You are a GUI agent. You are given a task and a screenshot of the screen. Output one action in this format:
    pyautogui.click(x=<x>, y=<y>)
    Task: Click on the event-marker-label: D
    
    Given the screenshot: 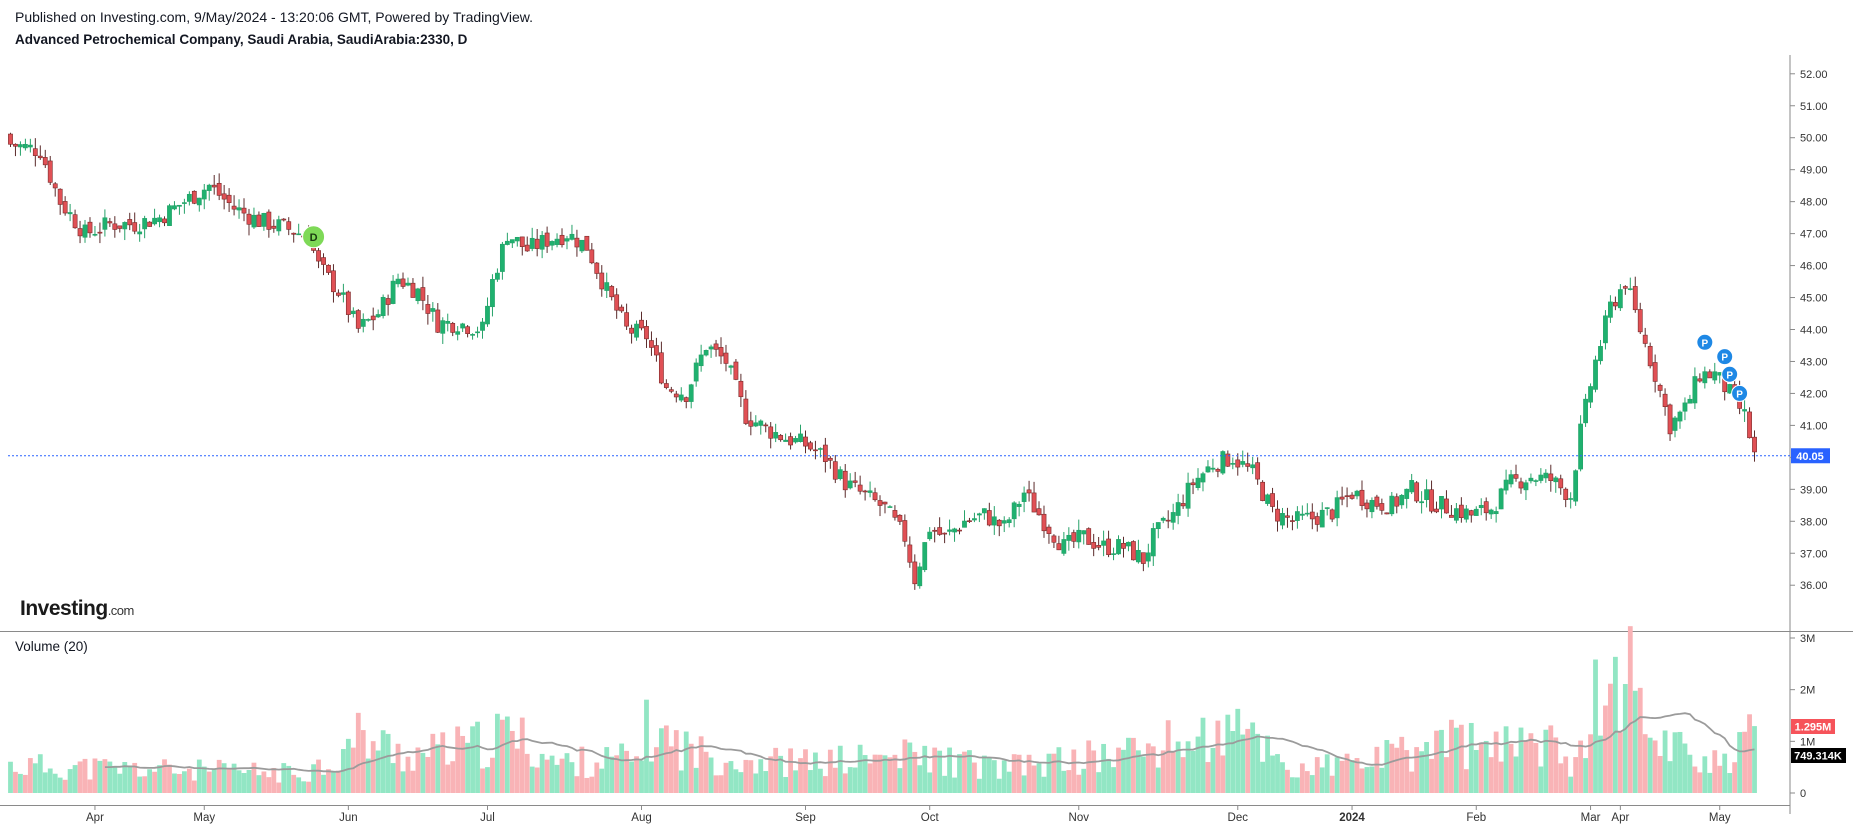 What is the action you would take?
    pyautogui.click(x=314, y=238)
    